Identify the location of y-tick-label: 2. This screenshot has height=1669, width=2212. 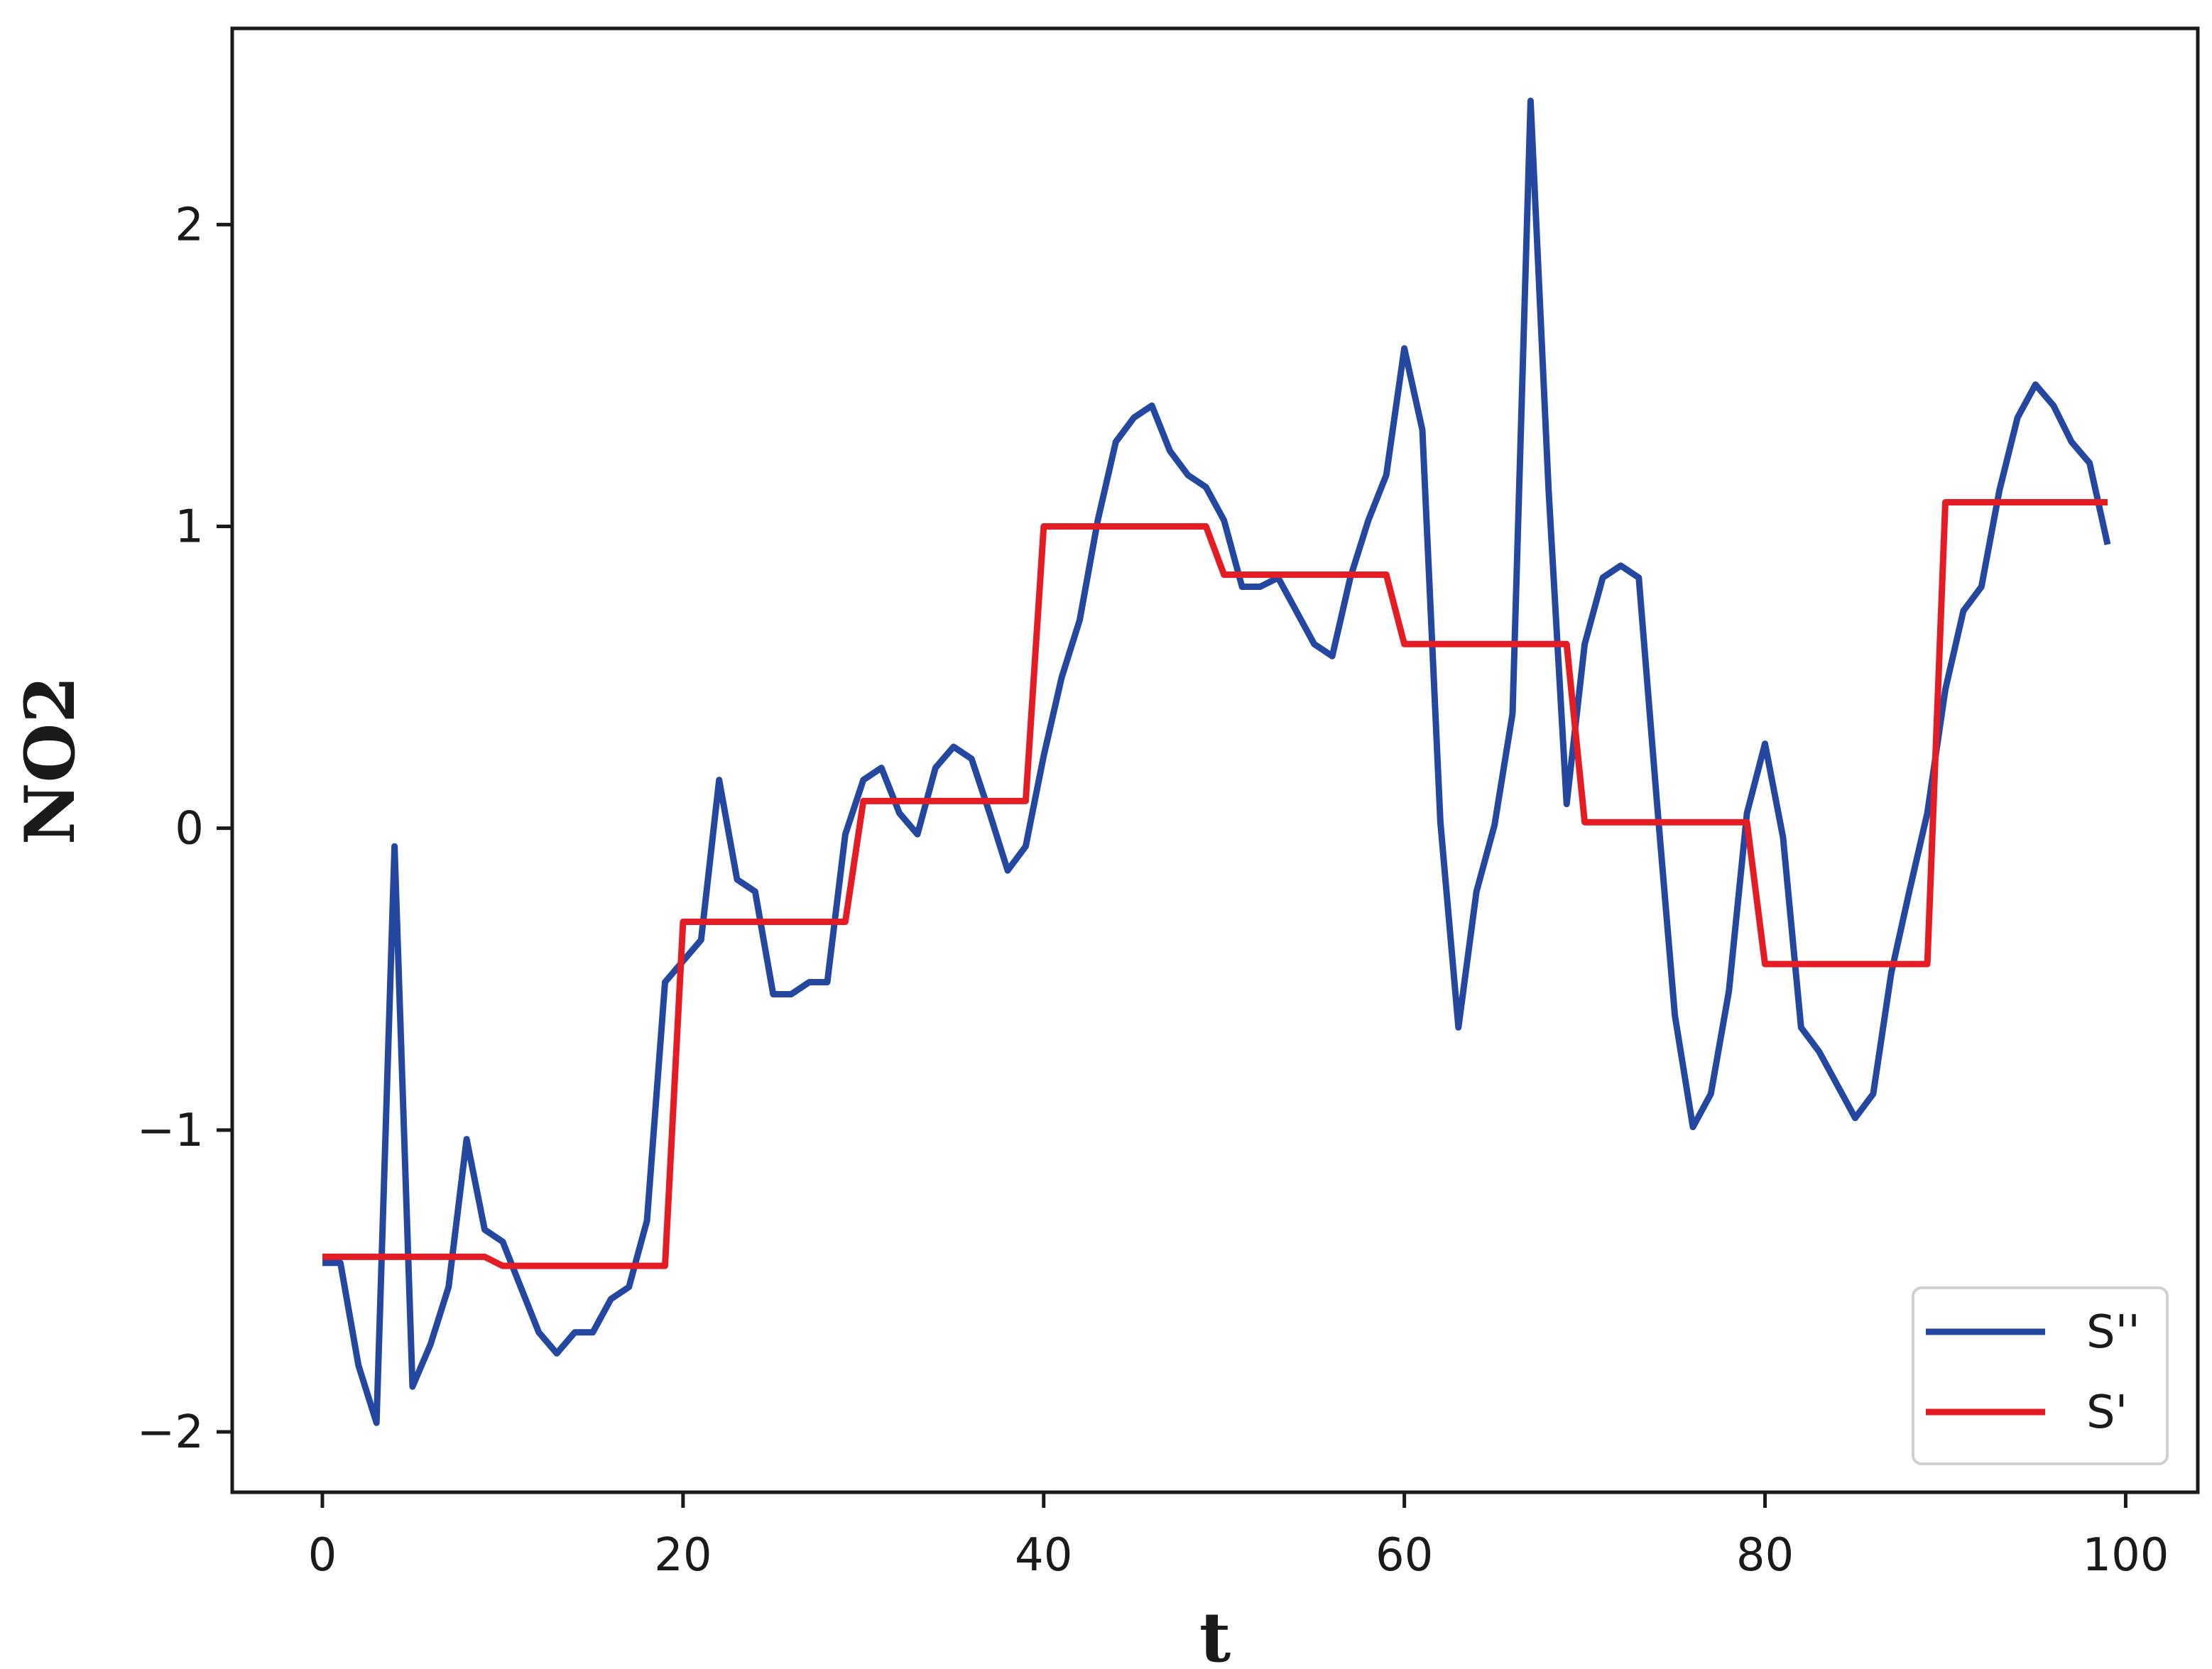
(189, 225).